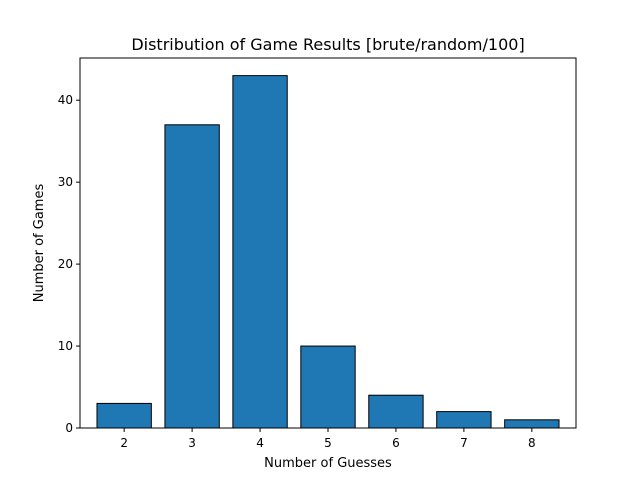 The width and height of the screenshot is (640, 480). Describe the element at coordinates (39, 243) in the screenshot. I see `y-axis-label: Number of Games` at that location.